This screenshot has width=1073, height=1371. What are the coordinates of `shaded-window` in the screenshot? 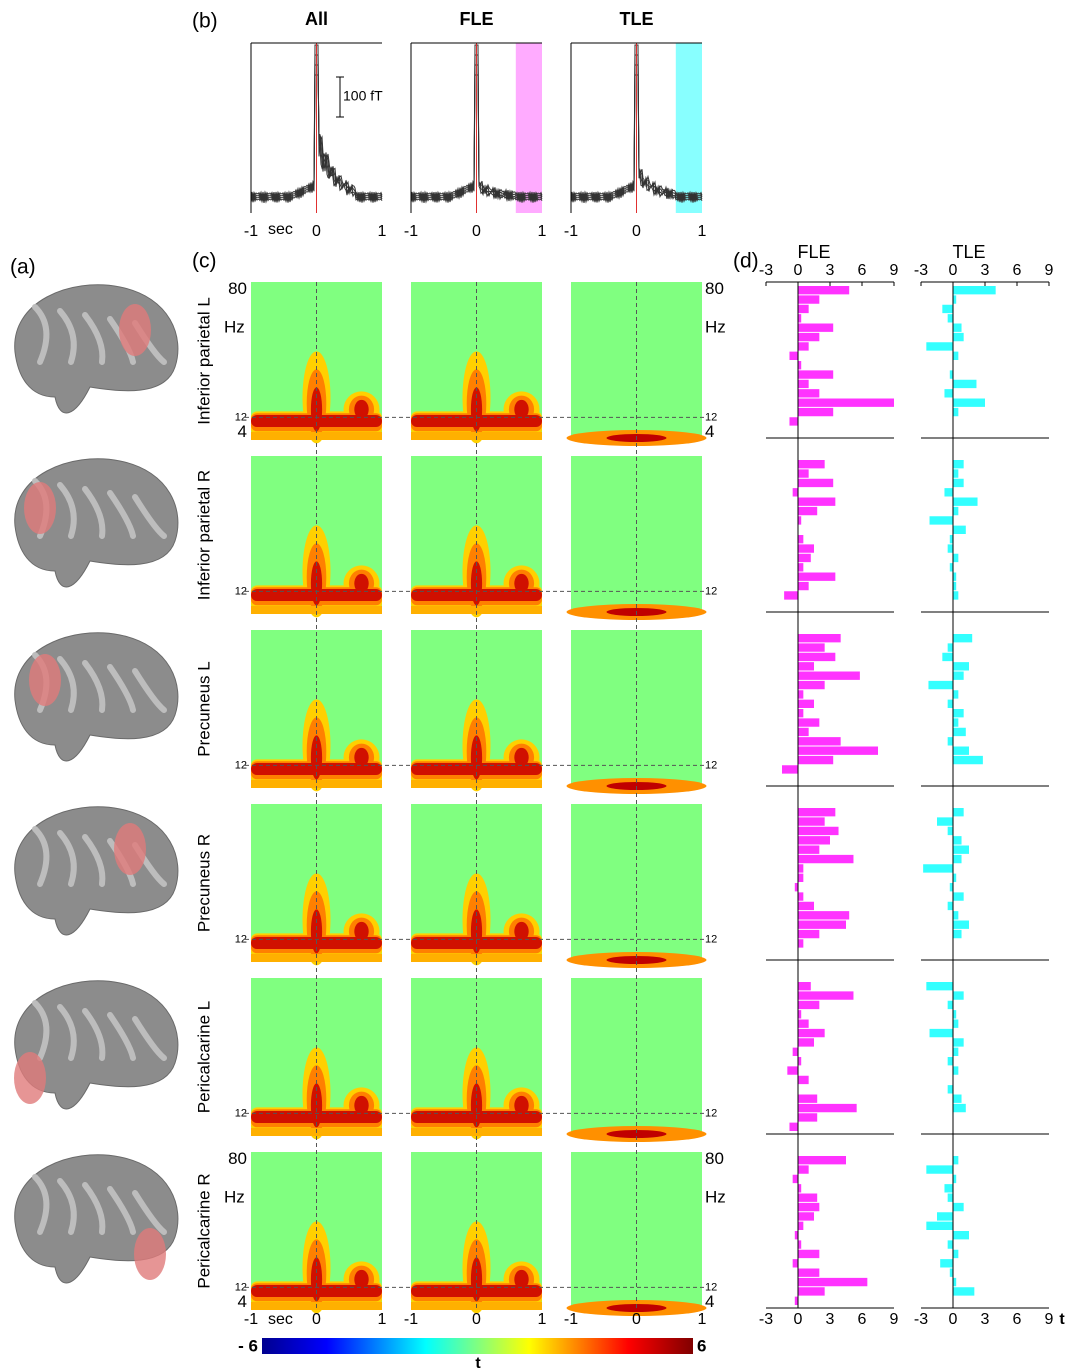 It's located at (528, 128).